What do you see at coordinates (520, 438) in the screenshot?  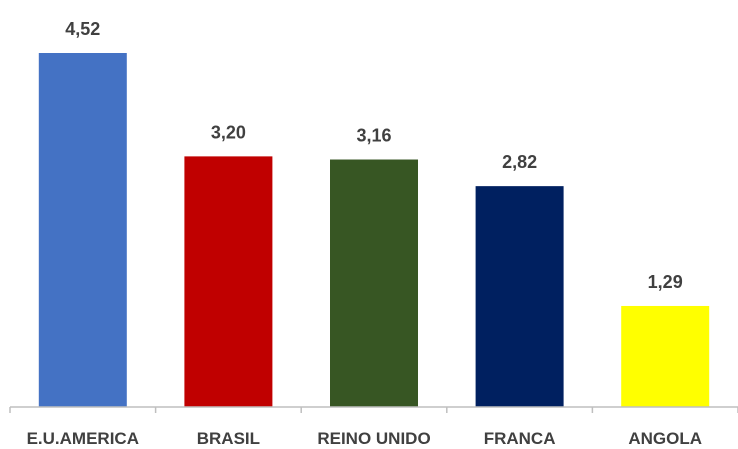 I see `x-tick-label: FRANCA` at bounding box center [520, 438].